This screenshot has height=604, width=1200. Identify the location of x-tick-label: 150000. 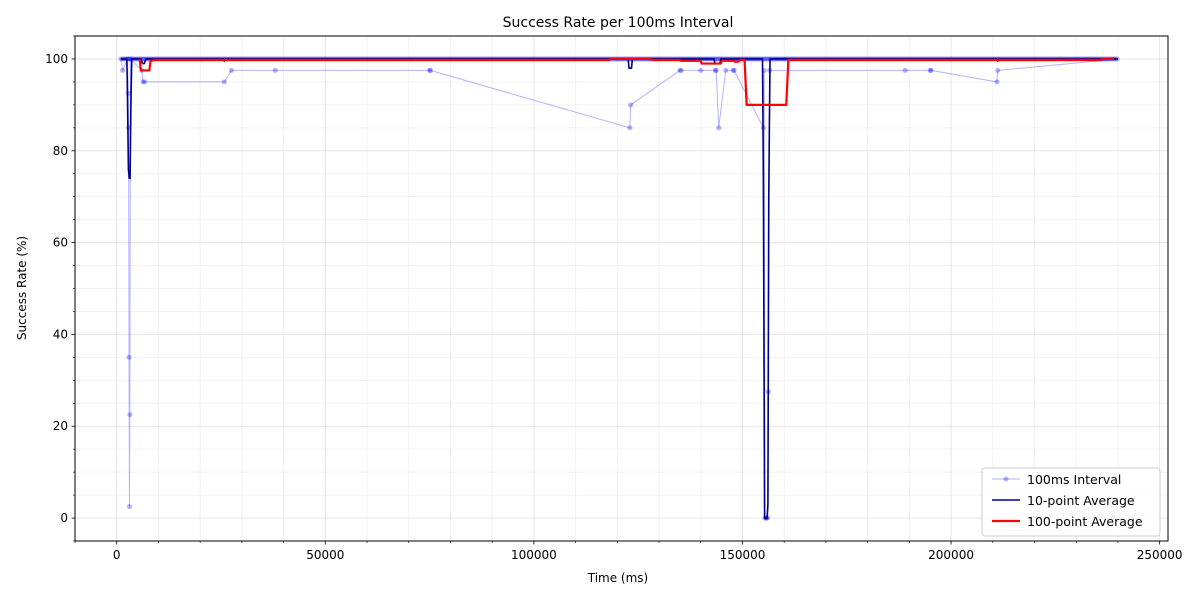
(743, 555).